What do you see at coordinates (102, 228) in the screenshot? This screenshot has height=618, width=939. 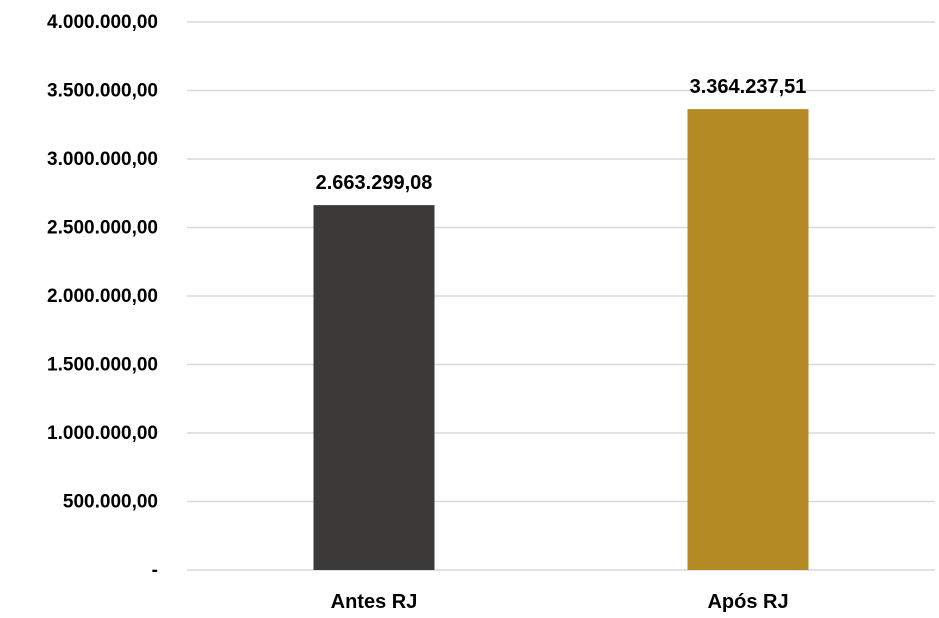 I see `y-tick-label: 2.500.000,00` at bounding box center [102, 228].